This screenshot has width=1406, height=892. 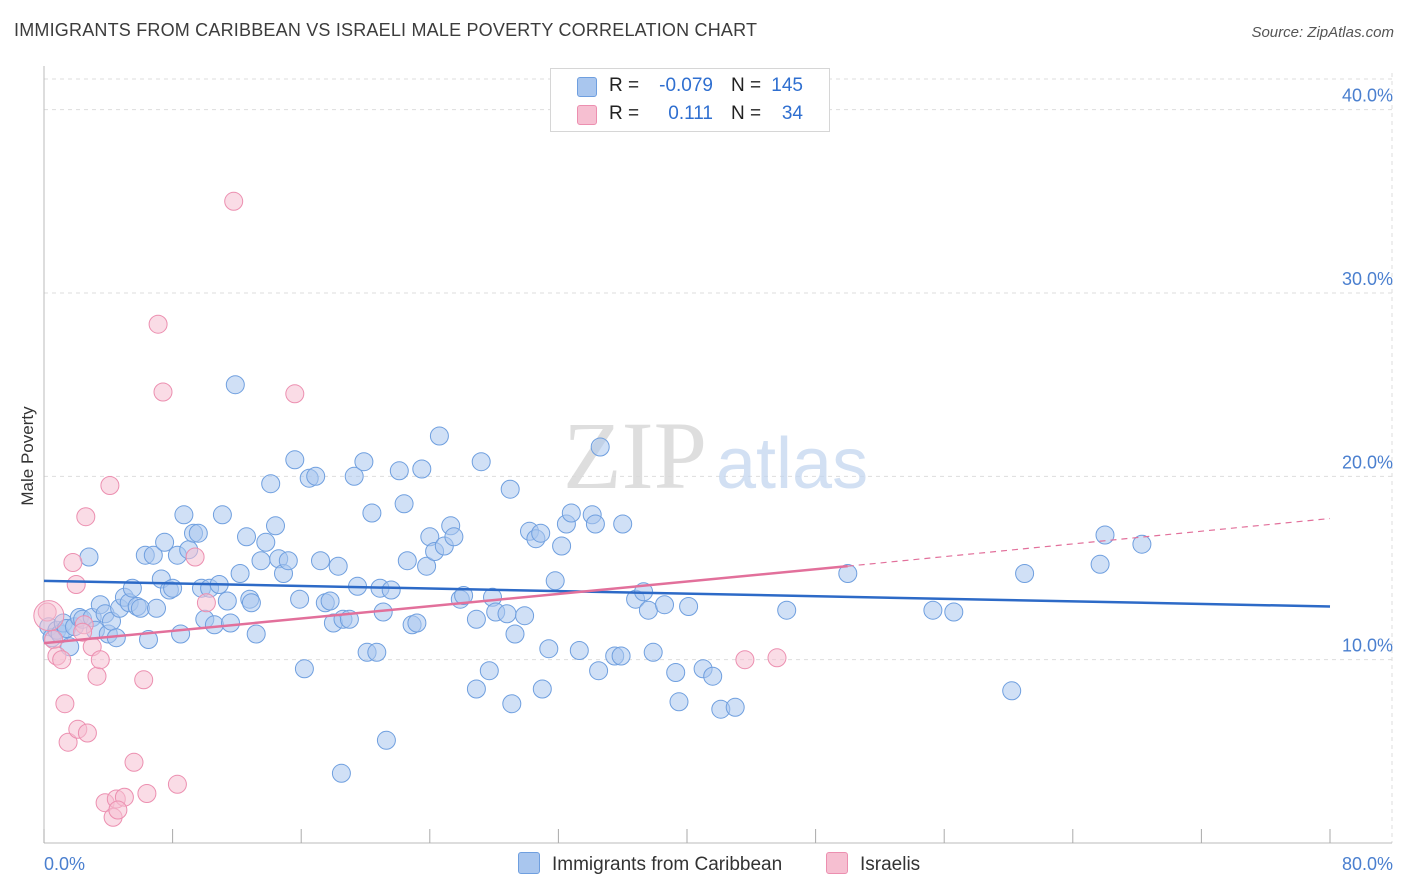 I want to click on y-tick-label: 20.0%, so click(x=1367, y=462).